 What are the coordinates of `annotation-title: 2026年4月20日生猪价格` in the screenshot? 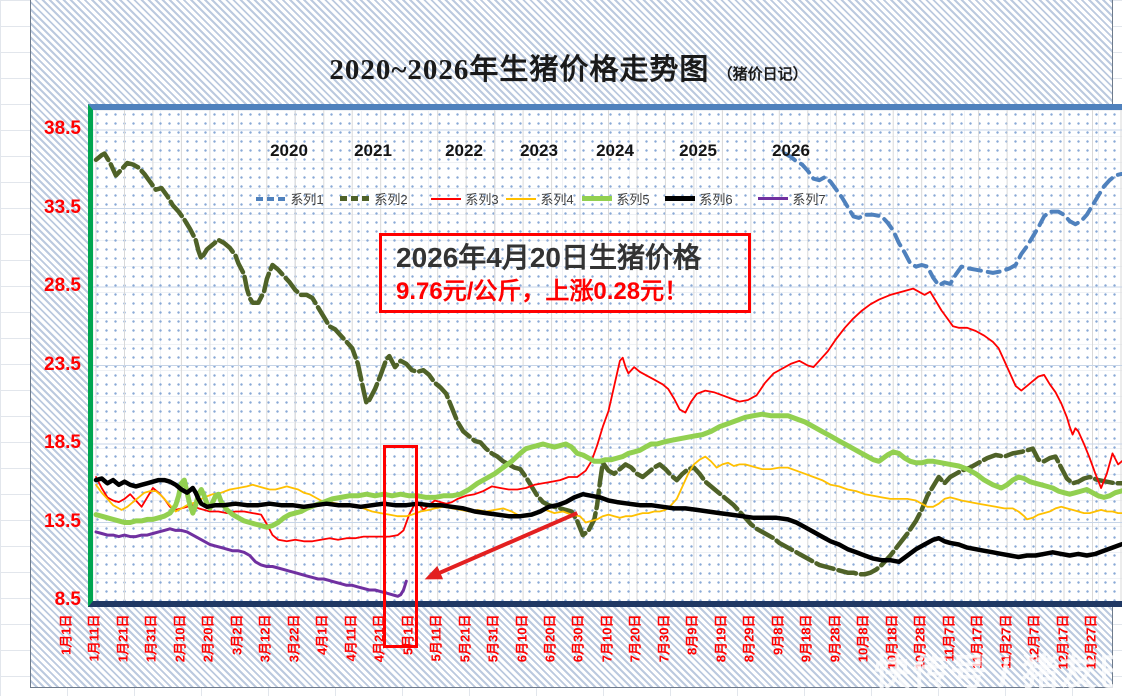 It's located at (549, 257).